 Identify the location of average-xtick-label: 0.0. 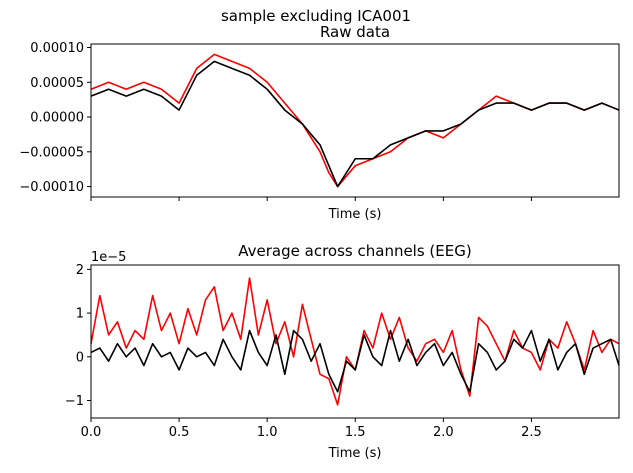
(91, 432).